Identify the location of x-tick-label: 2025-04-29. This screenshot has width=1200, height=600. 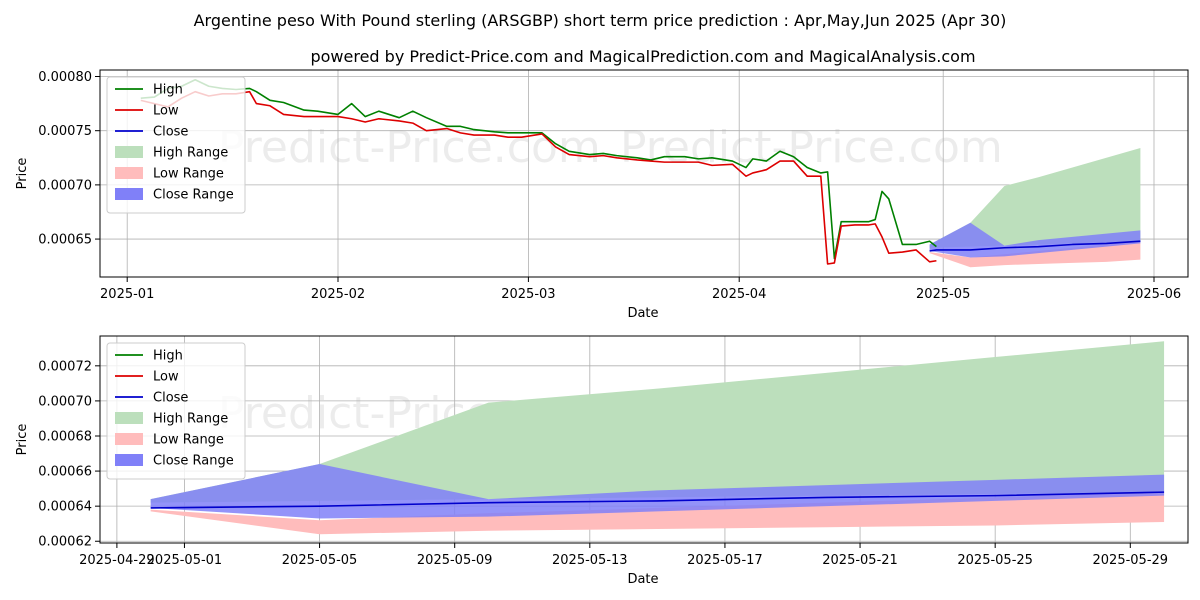
(117, 560).